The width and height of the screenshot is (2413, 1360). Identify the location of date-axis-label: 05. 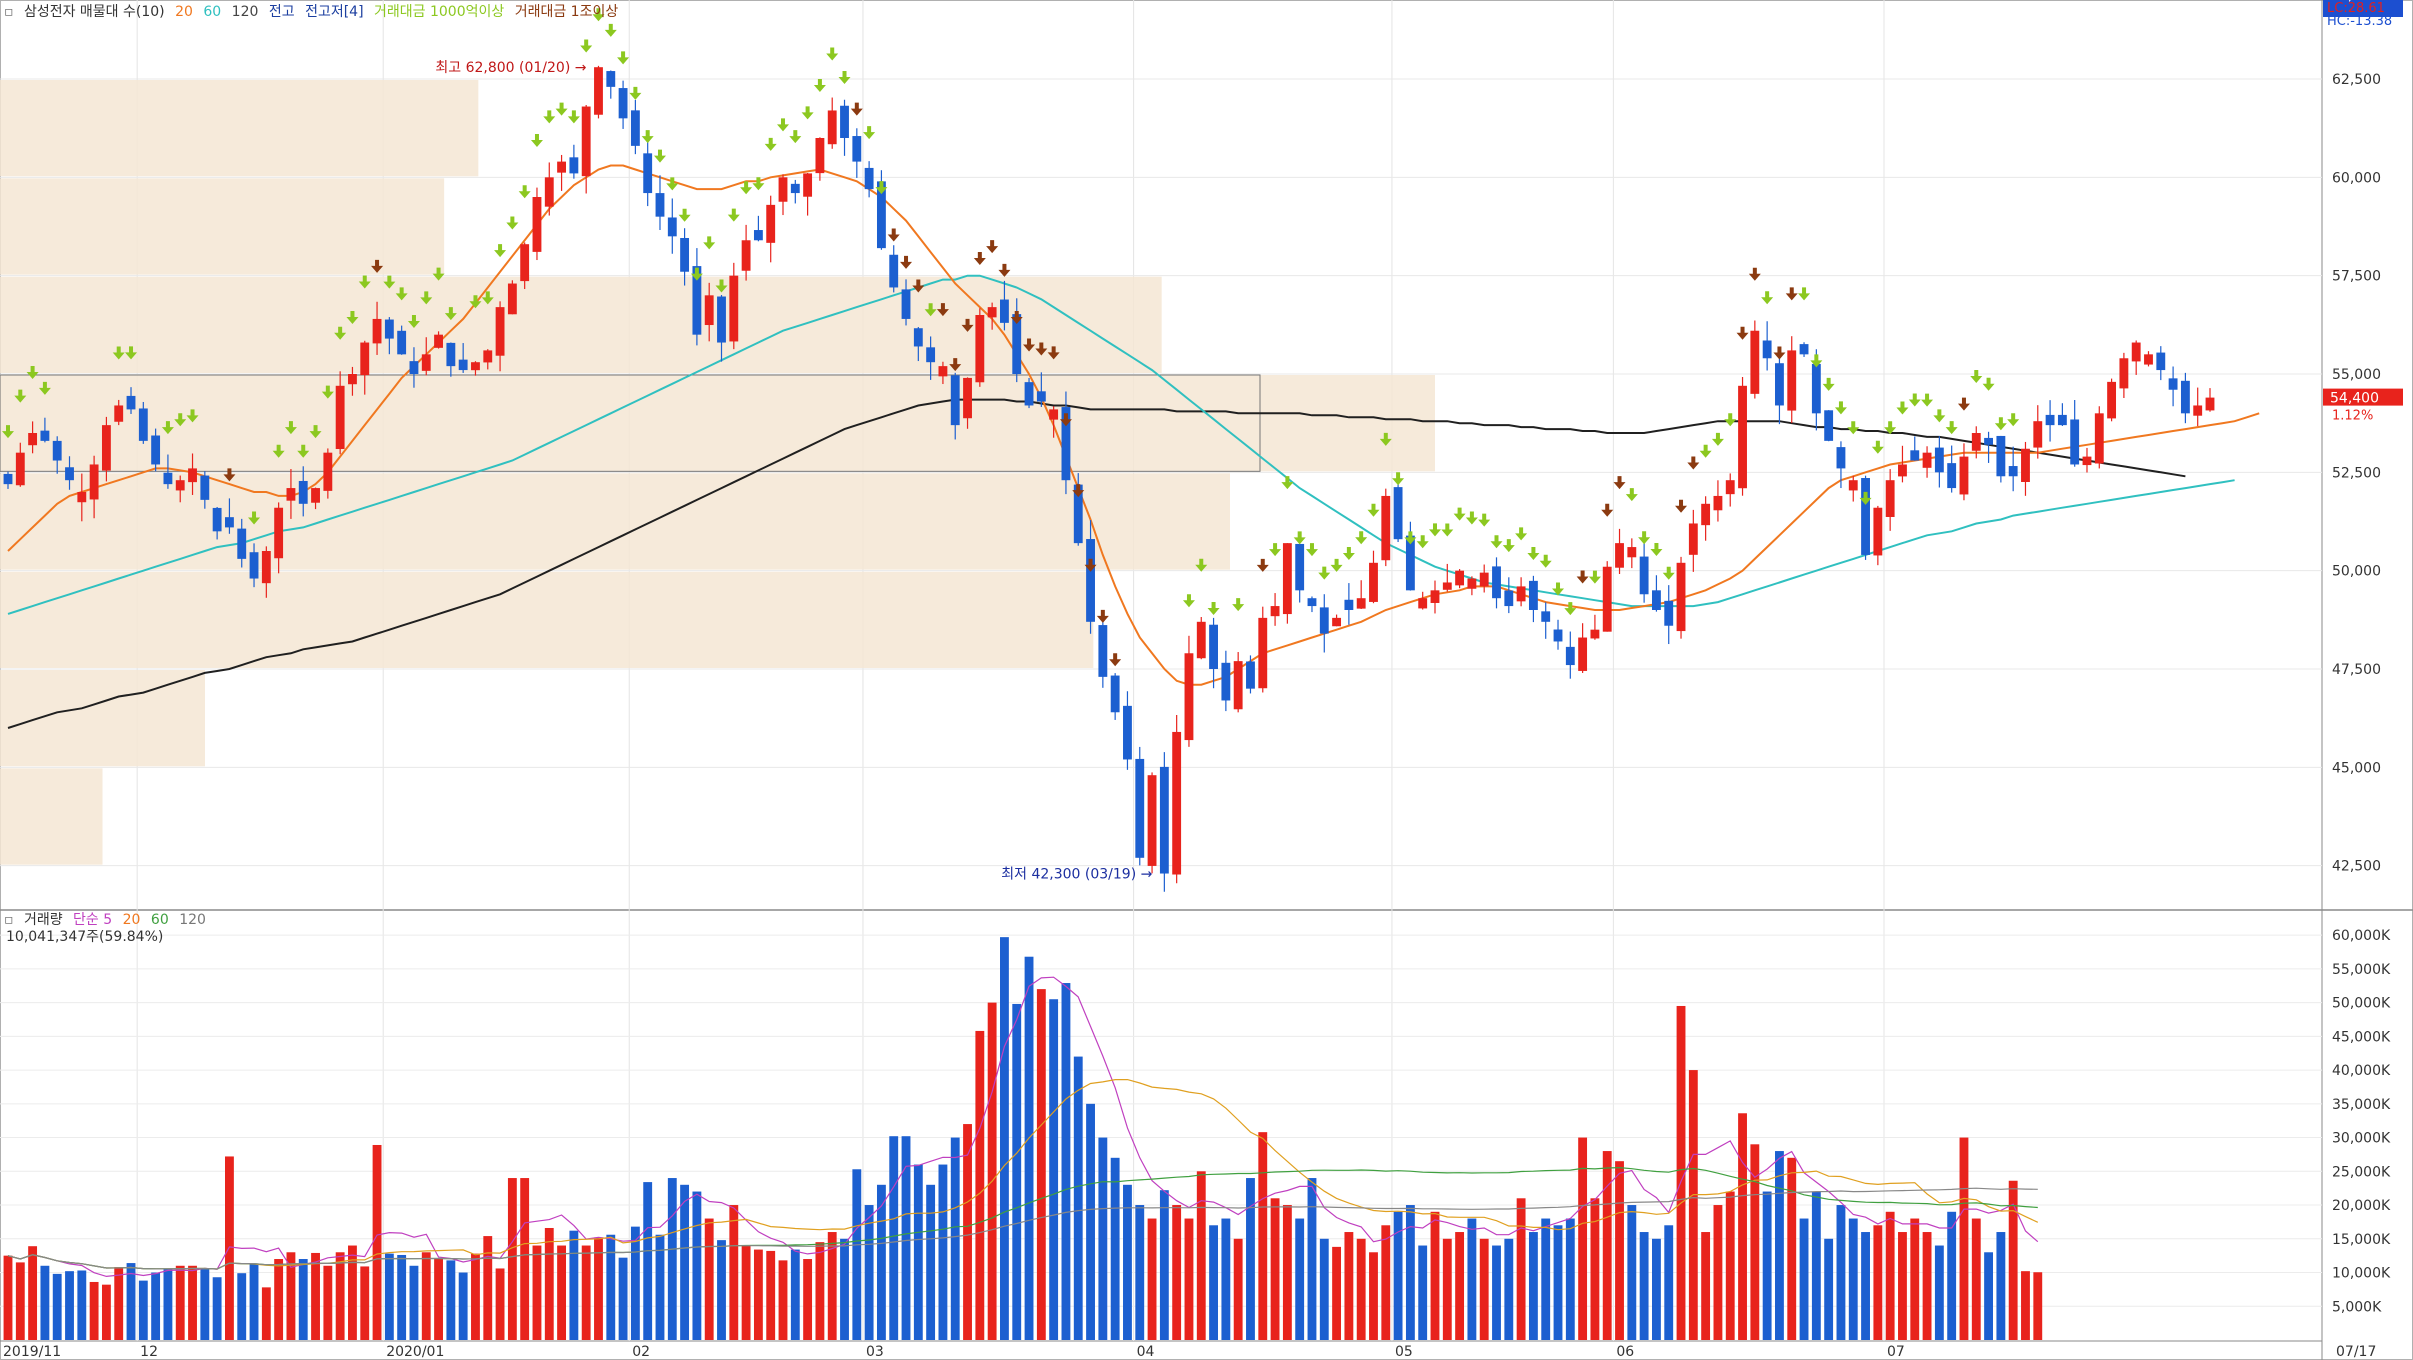
(1404, 1352).